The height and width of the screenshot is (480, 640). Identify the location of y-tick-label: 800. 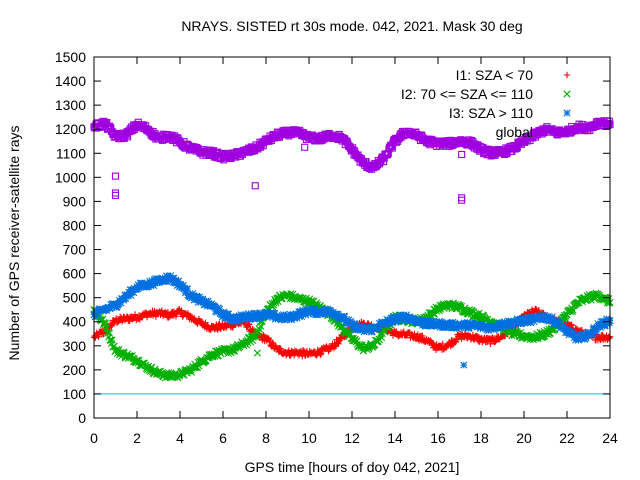
(75, 225).